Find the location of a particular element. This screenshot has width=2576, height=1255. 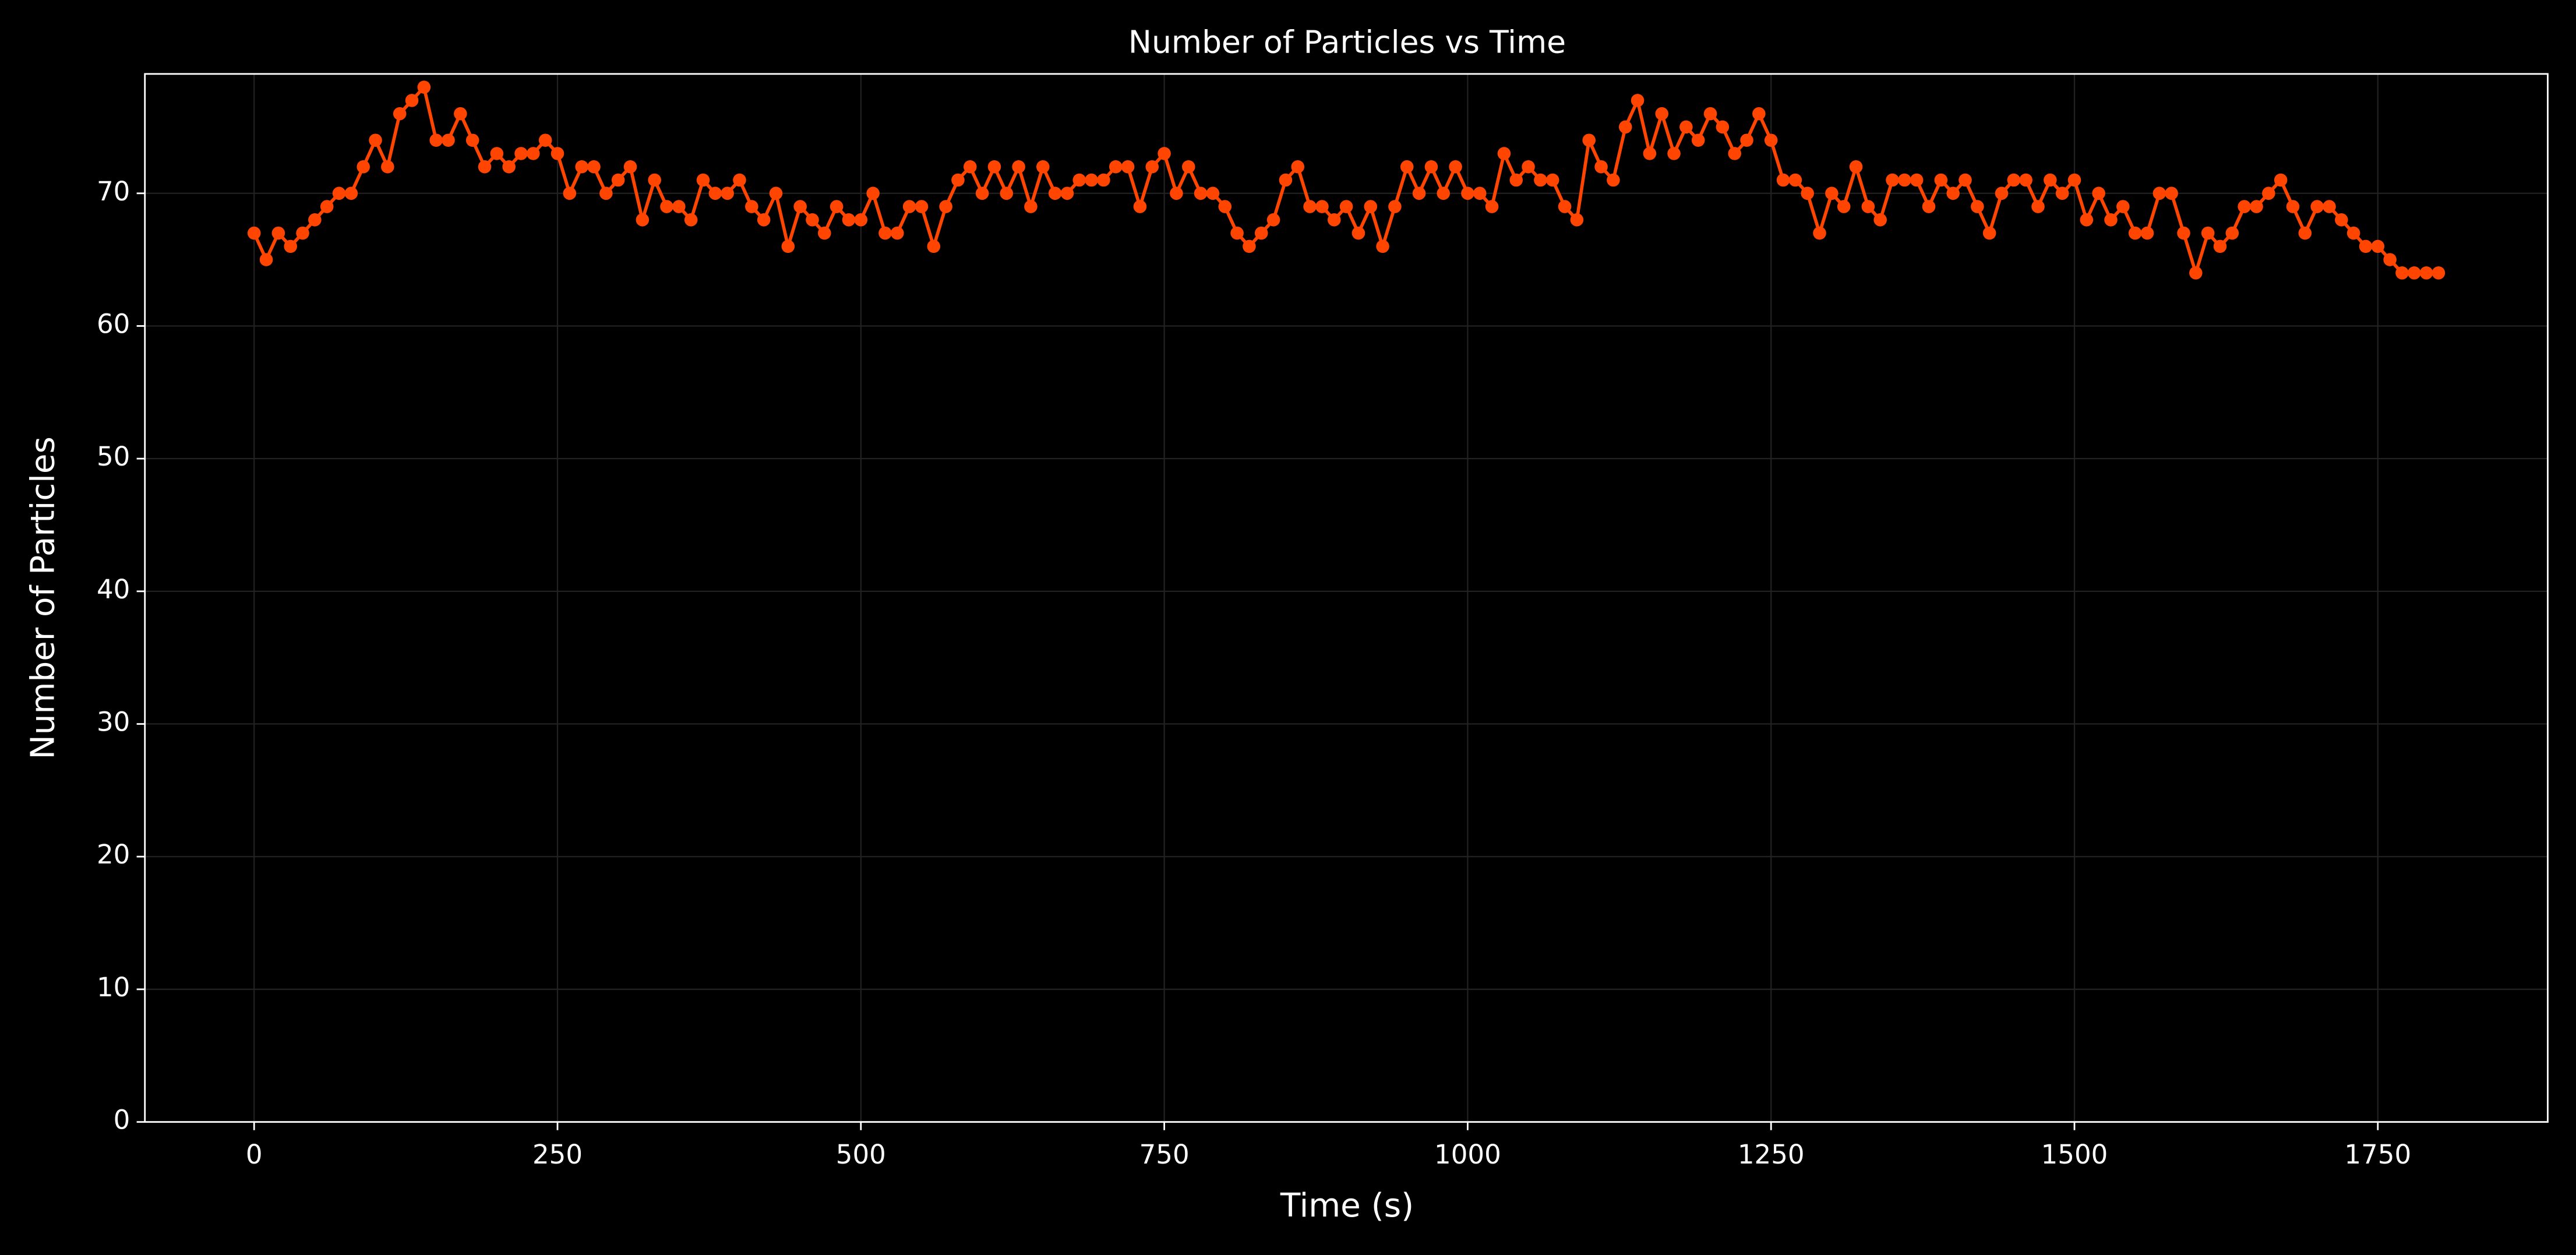

x-axis-label: Time (s) is located at coordinates (1347, 1206).